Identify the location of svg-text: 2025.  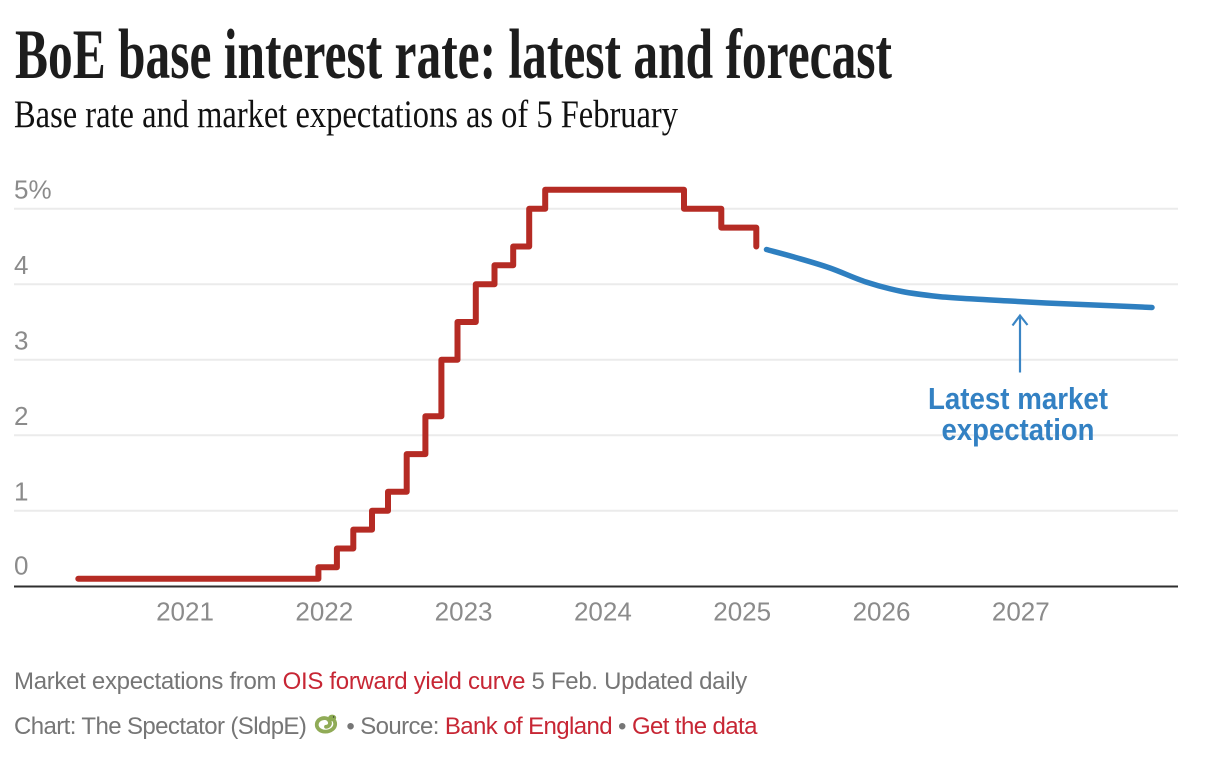
(742, 612).